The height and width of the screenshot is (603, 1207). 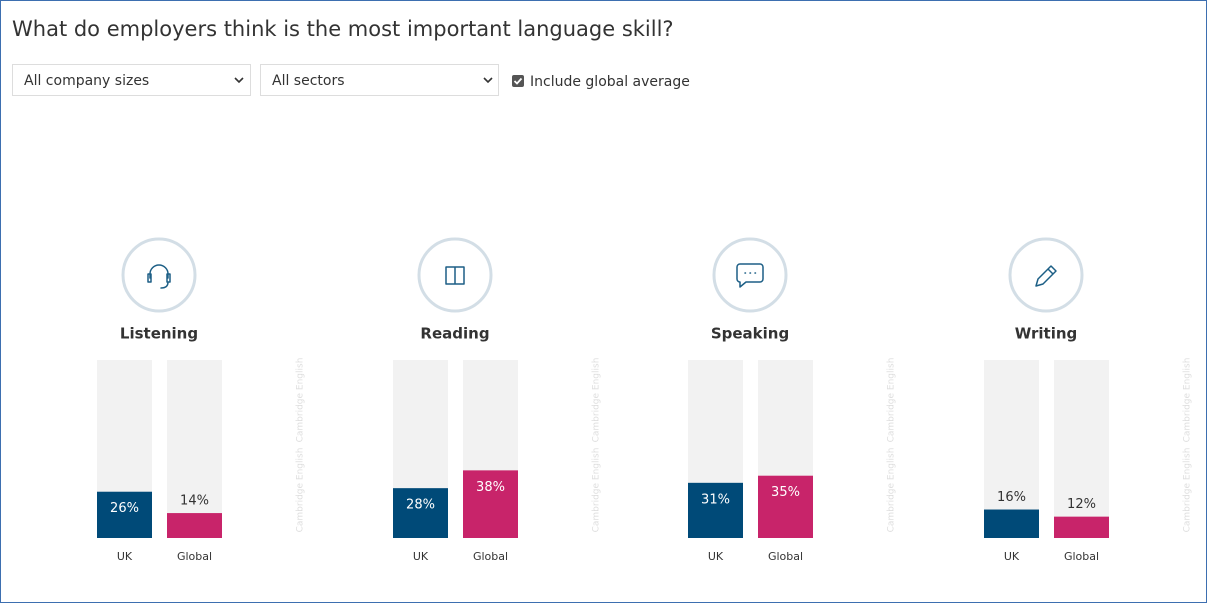 I want to click on pencil-icon, so click(x=1046, y=276).